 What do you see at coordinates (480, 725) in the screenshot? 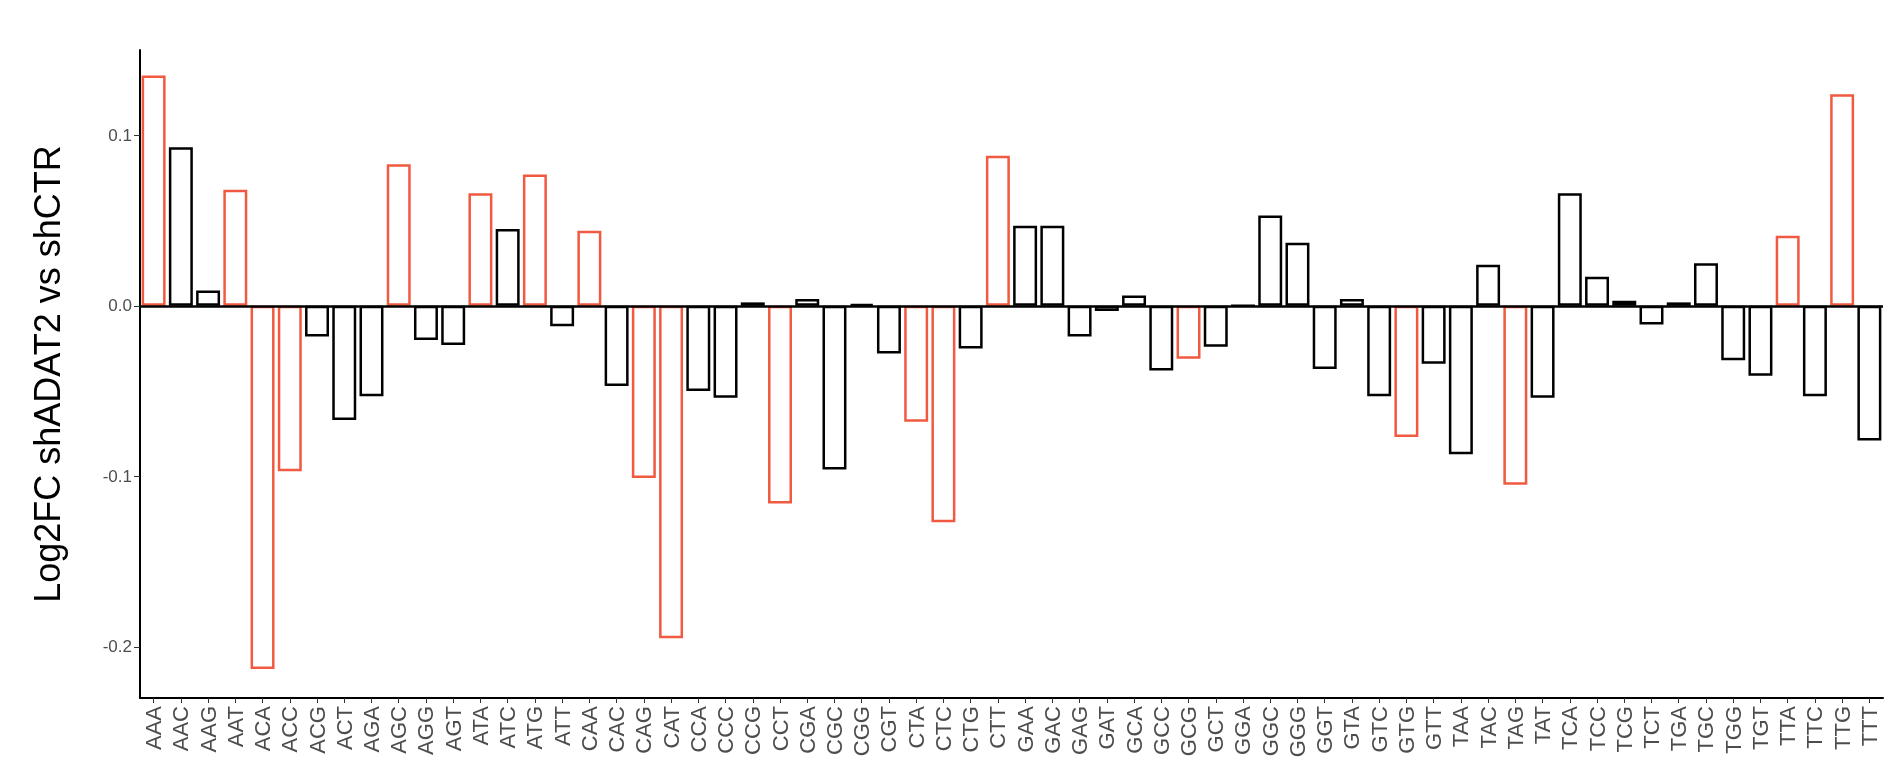
I see `x-tick-label: ATA` at bounding box center [480, 725].